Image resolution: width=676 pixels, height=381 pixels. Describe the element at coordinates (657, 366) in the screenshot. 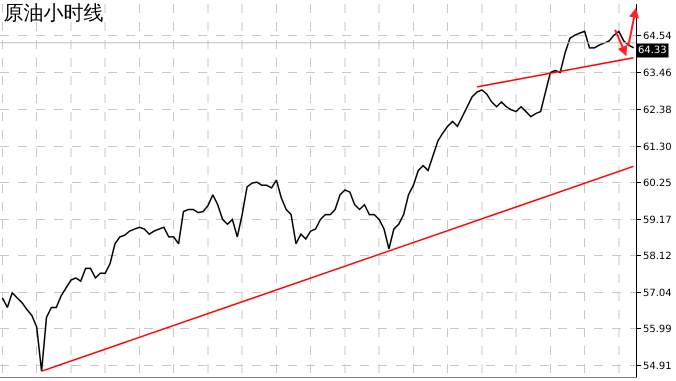

I see `y-tick-label: 54.91` at that location.